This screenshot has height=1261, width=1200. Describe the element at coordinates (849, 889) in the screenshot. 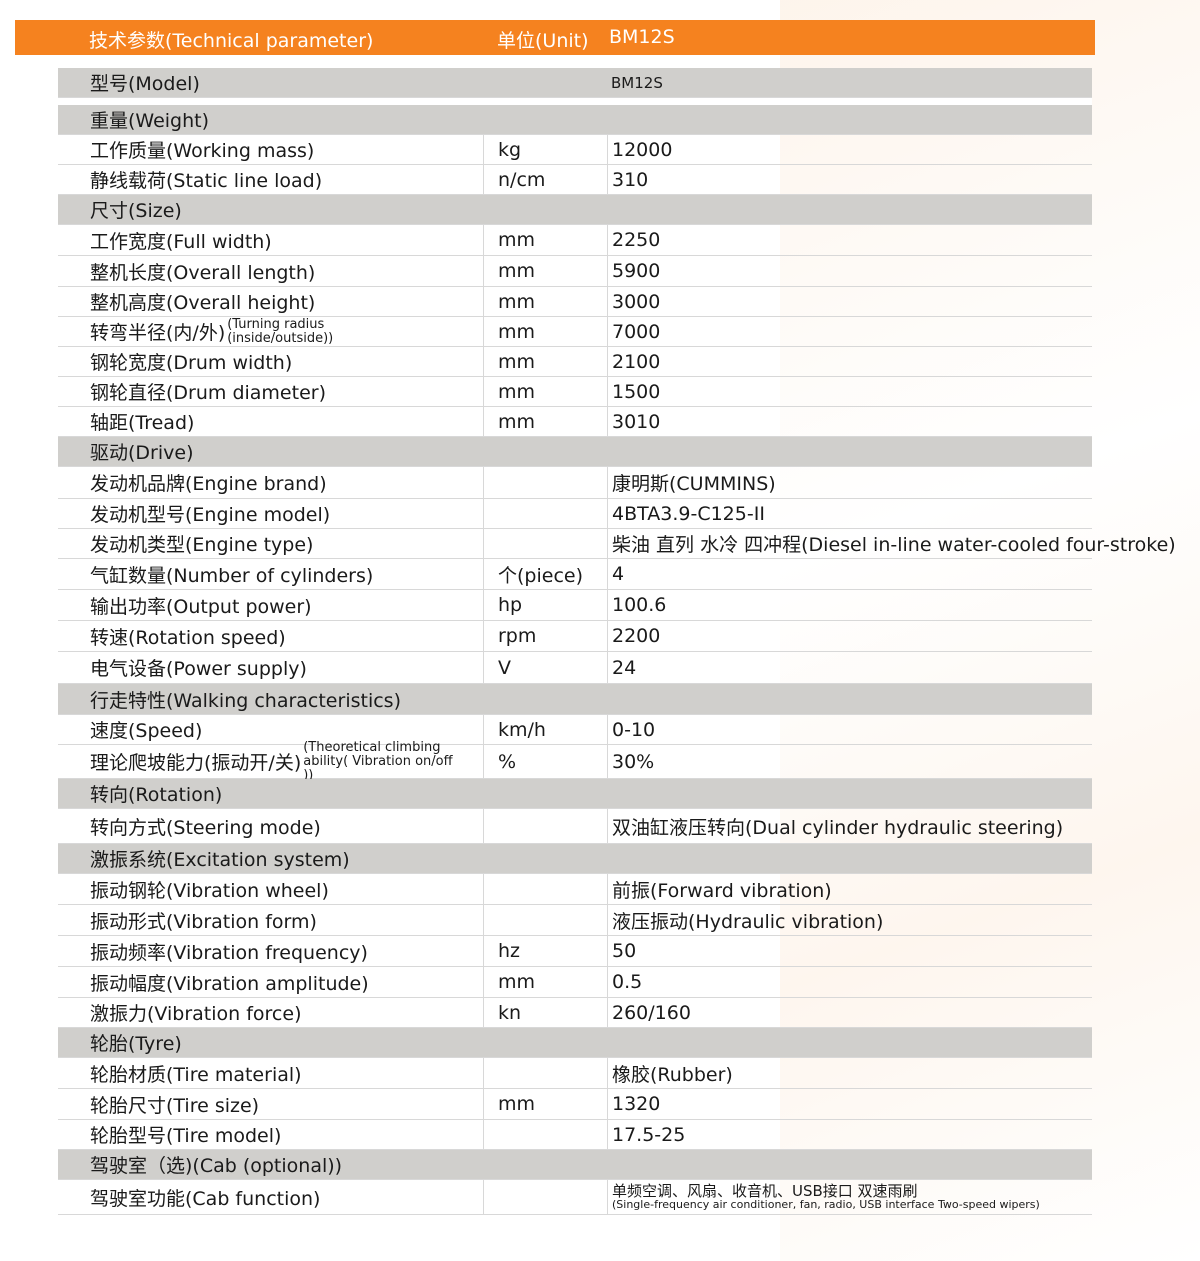

I see `value-cell: 前振(Forward vibration)` at that location.